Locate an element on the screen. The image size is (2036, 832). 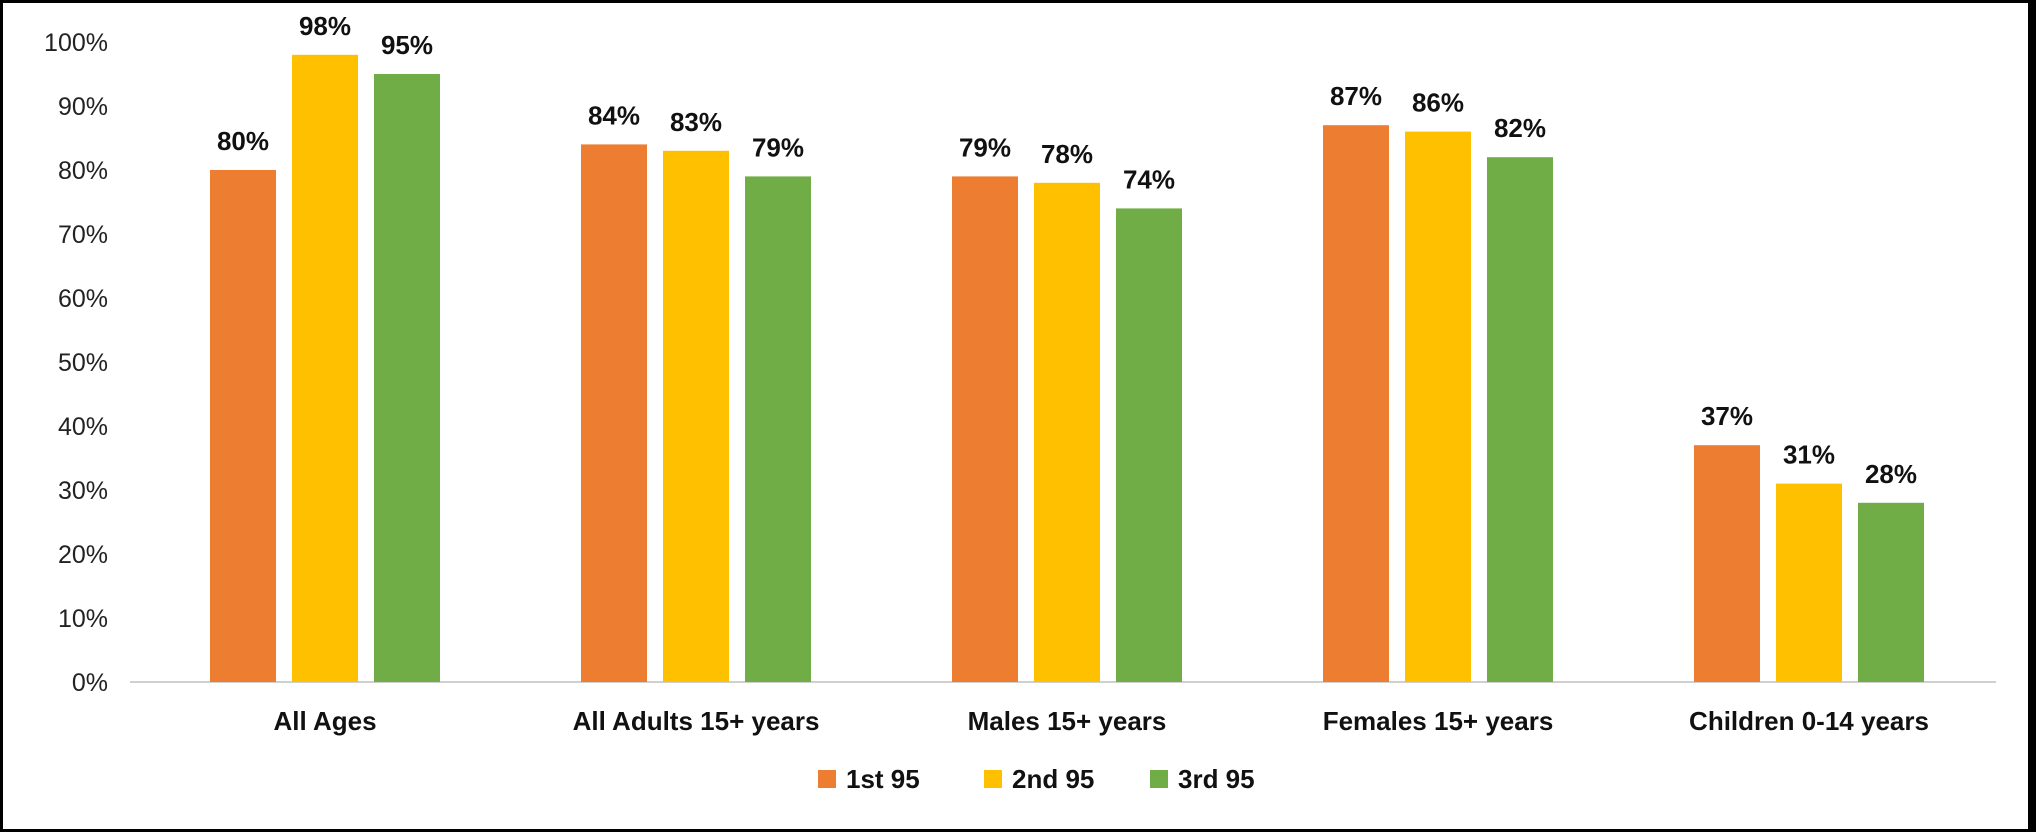
y-tick-label: 60% is located at coordinates (83, 299).